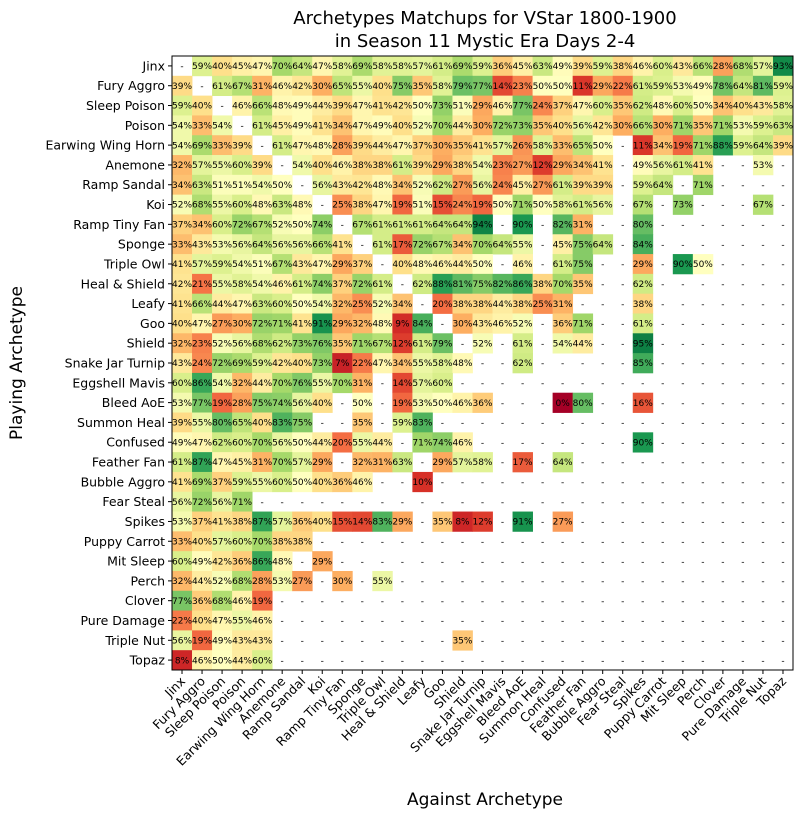 The image size is (805, 819). I want to click on cell-value-label: 50%, so click(362, 404).